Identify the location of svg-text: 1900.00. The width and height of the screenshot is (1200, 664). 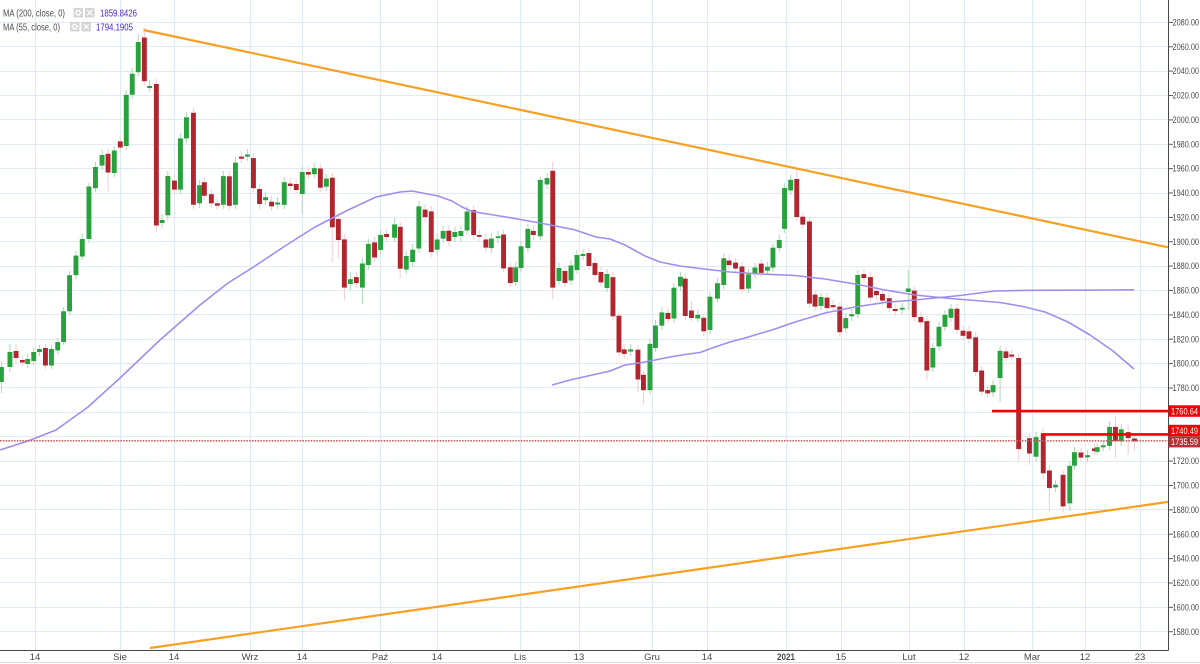
(1186, 242).